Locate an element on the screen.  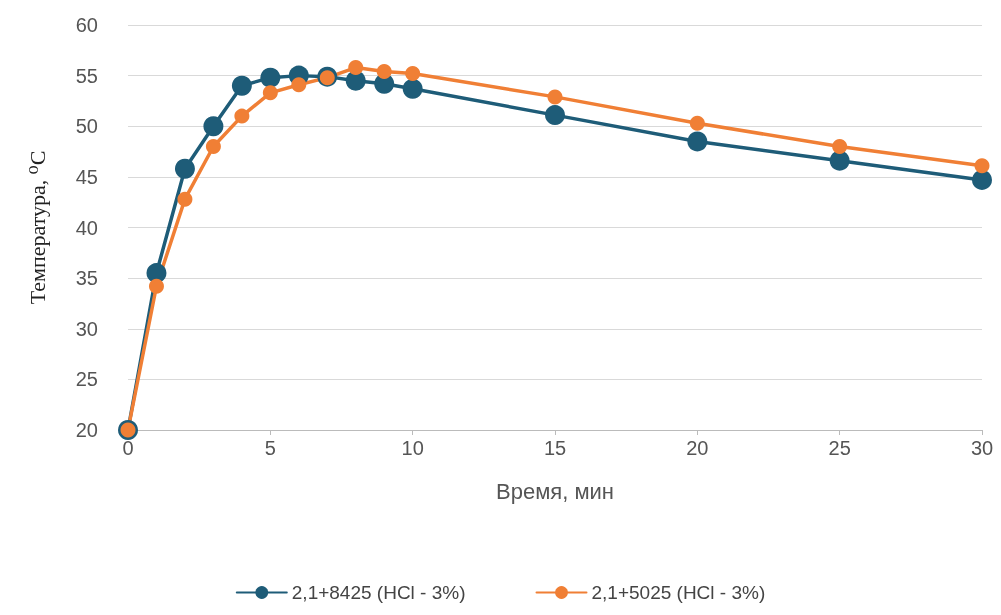
x-tick-label: 10 is located at coordinates (412, 448).